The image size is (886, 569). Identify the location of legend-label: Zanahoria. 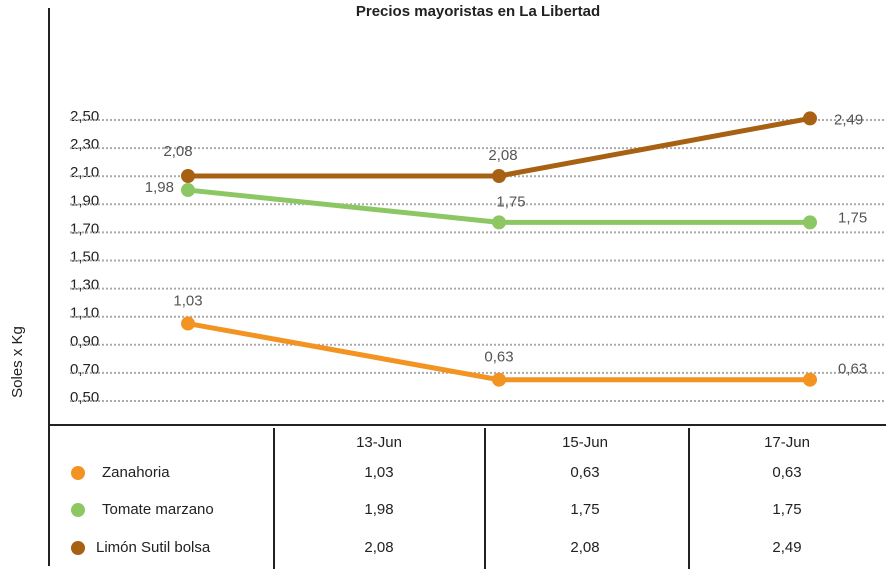
(136, 472).